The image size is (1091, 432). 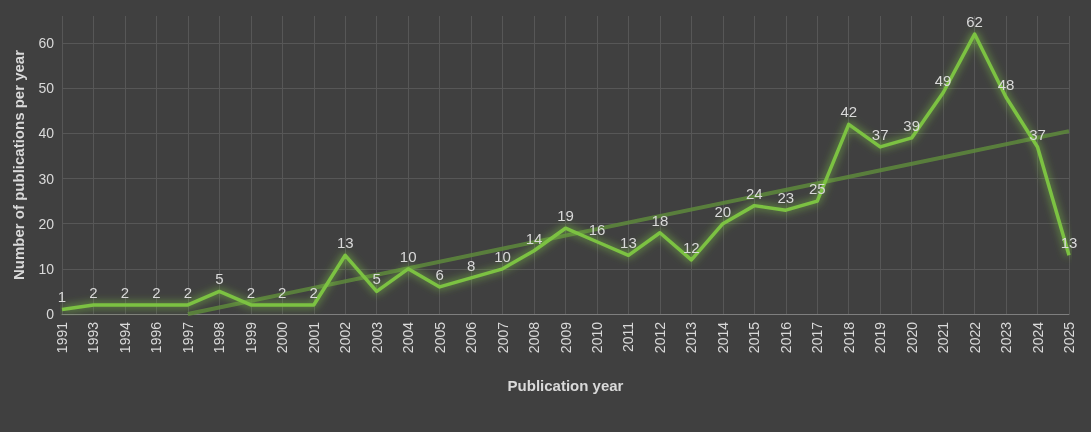 I want to click on x-tick-label: 2020, so click(x=911, y=337).